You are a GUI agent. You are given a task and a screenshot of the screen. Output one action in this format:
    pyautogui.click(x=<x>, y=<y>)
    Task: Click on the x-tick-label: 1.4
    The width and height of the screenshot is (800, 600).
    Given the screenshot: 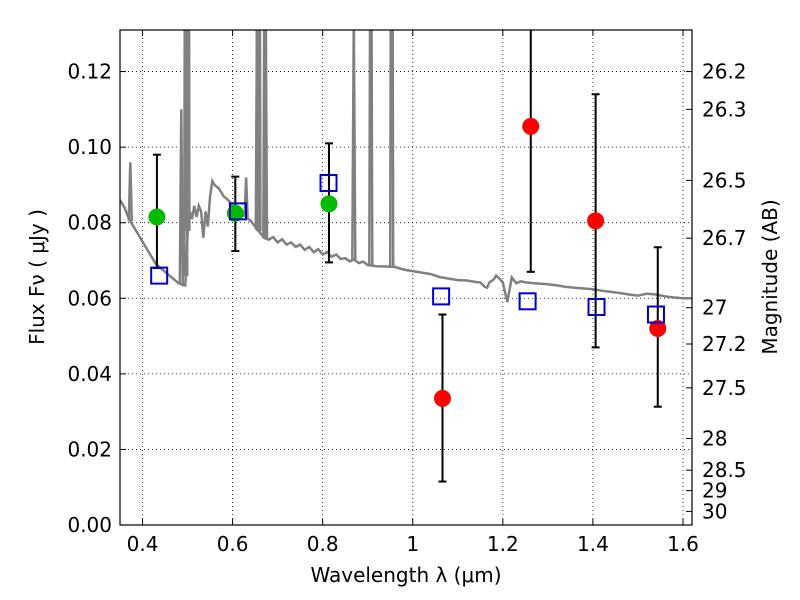 What is the action you would take?
    pyautogui.click(x=593, y=544)
    